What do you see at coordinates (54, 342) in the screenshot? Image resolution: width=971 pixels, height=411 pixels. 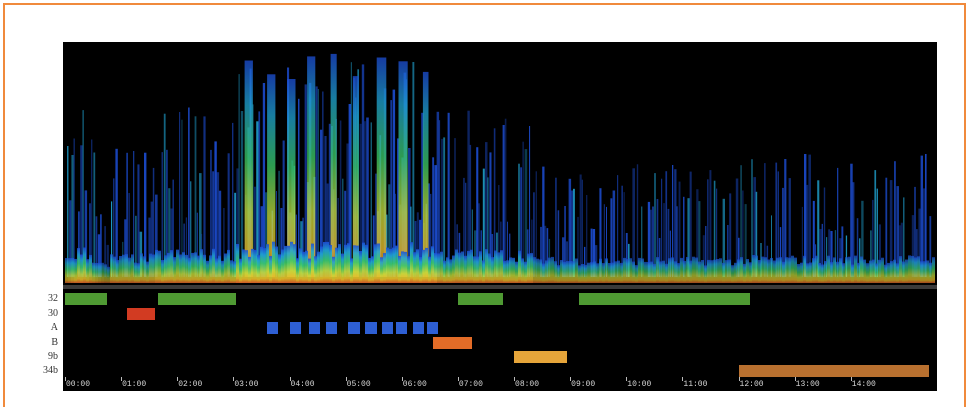 I see `track-label-B: B` at bounding box center [54, 342].